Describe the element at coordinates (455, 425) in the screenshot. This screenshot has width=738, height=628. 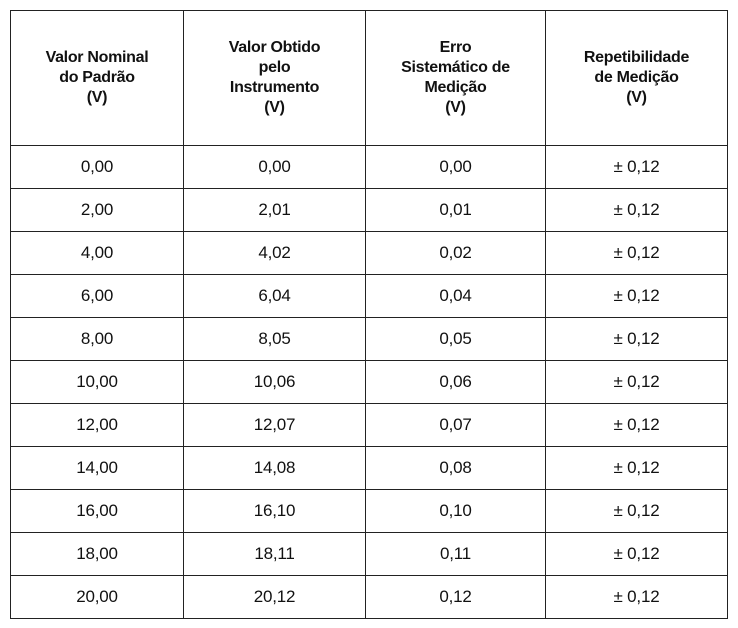
I see `table-cell: 0,07` at that location.